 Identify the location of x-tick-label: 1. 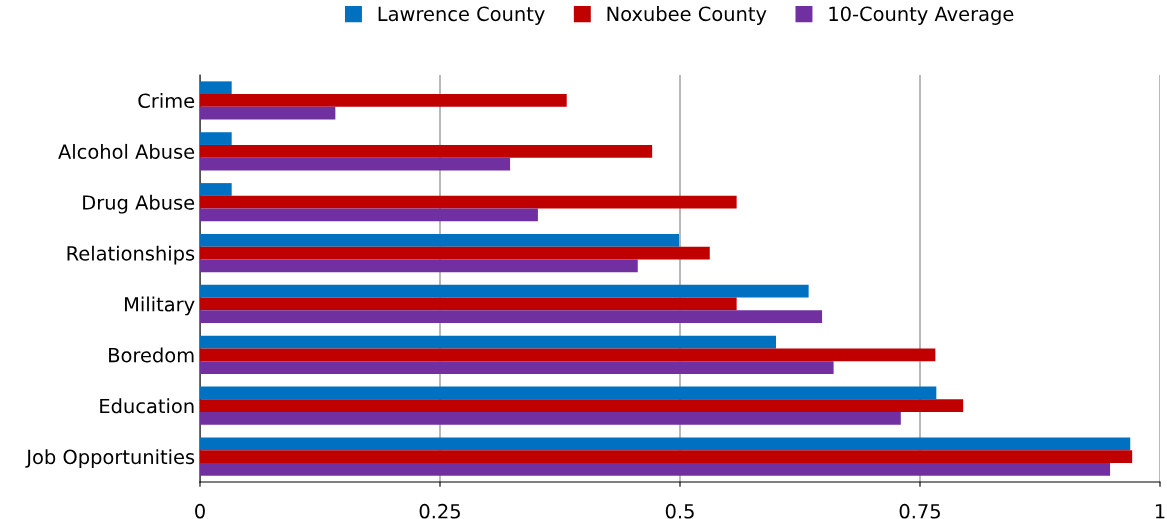
(1160, 511).